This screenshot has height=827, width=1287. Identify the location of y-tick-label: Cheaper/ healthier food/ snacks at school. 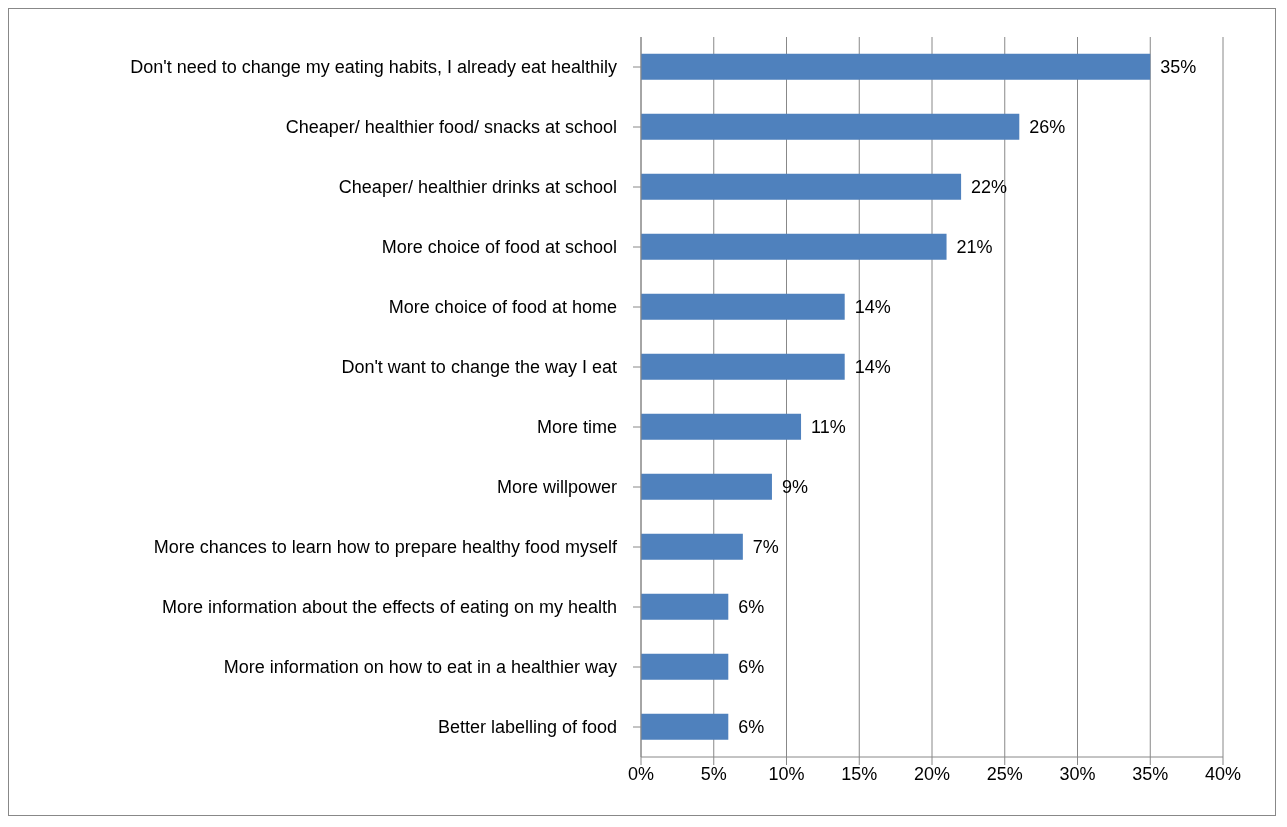
(451, 127).